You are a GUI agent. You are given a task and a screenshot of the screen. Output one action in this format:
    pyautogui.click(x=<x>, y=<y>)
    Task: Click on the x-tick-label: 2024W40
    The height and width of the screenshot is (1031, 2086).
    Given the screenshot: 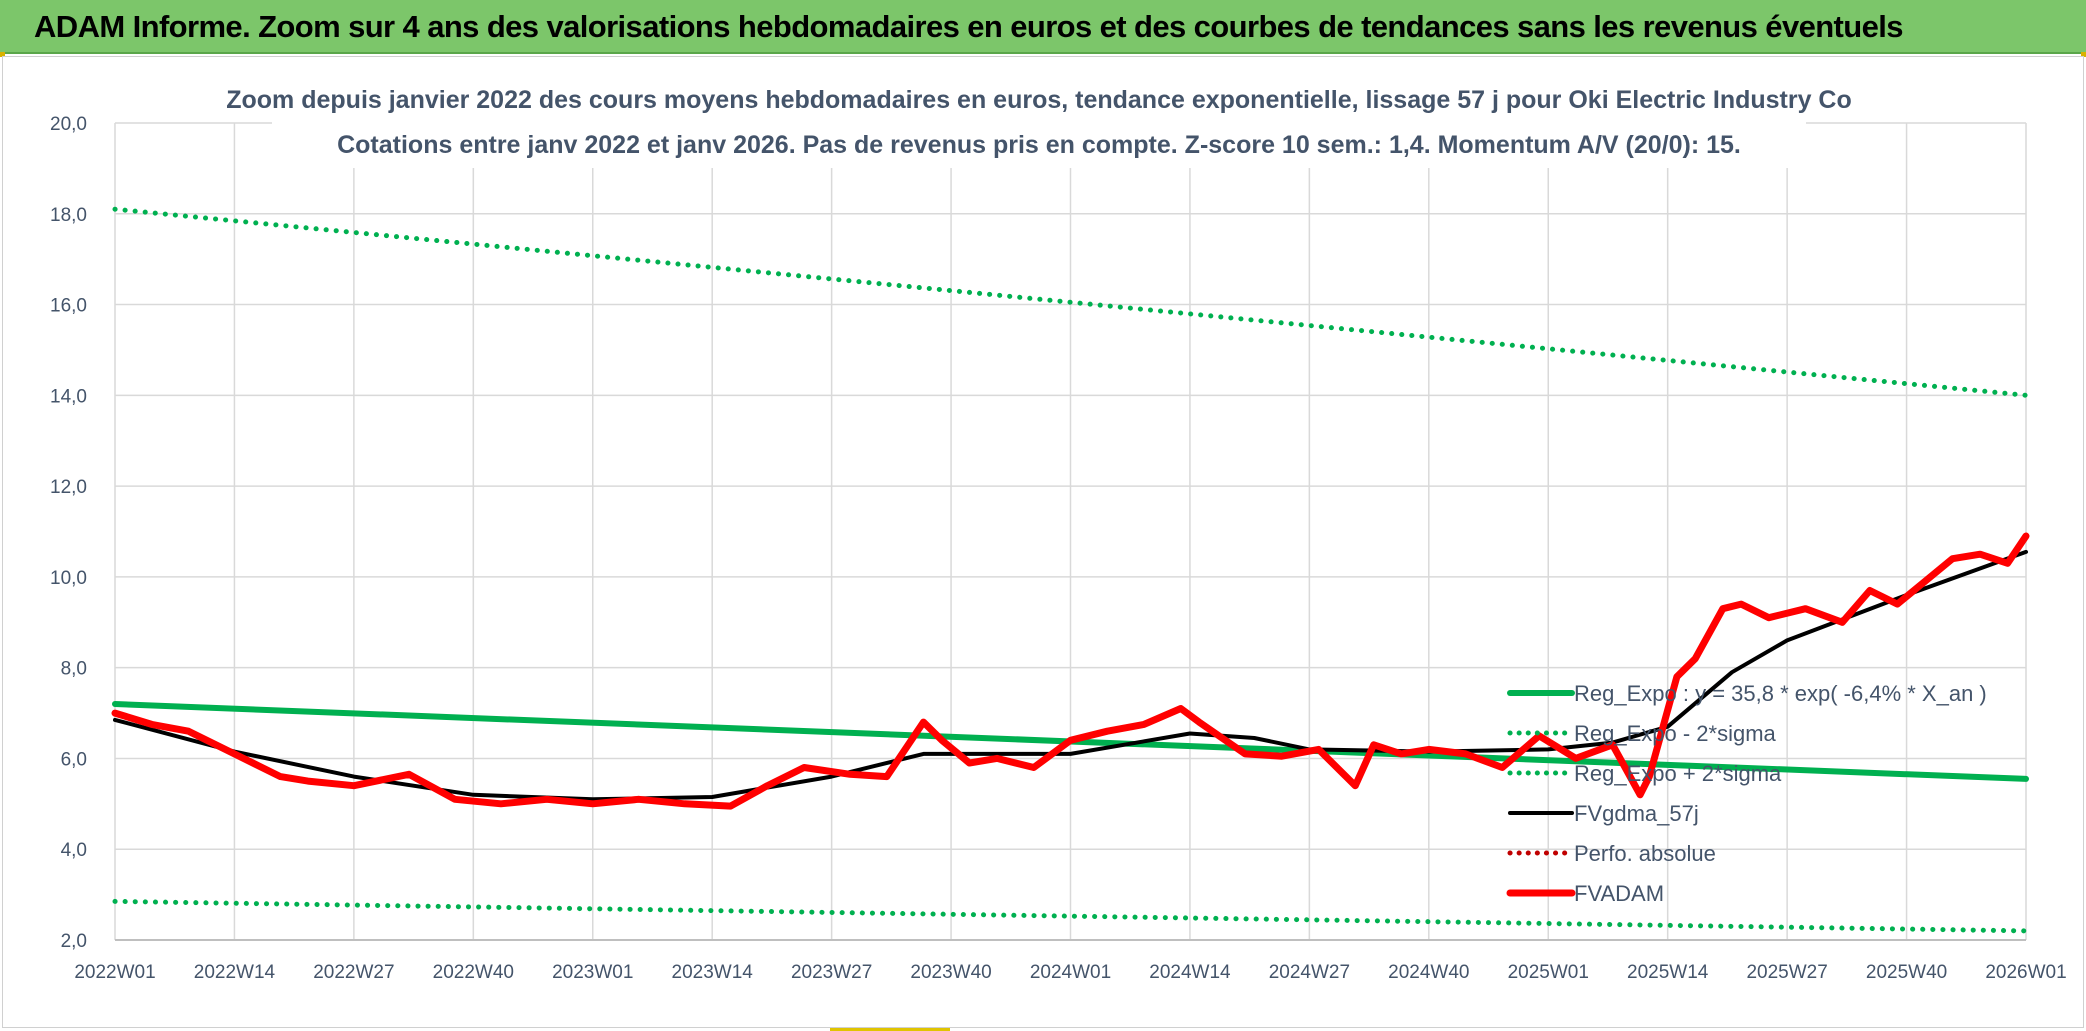 What is the action you would take?
    pyautogui.click(x=1428, y=972)
    